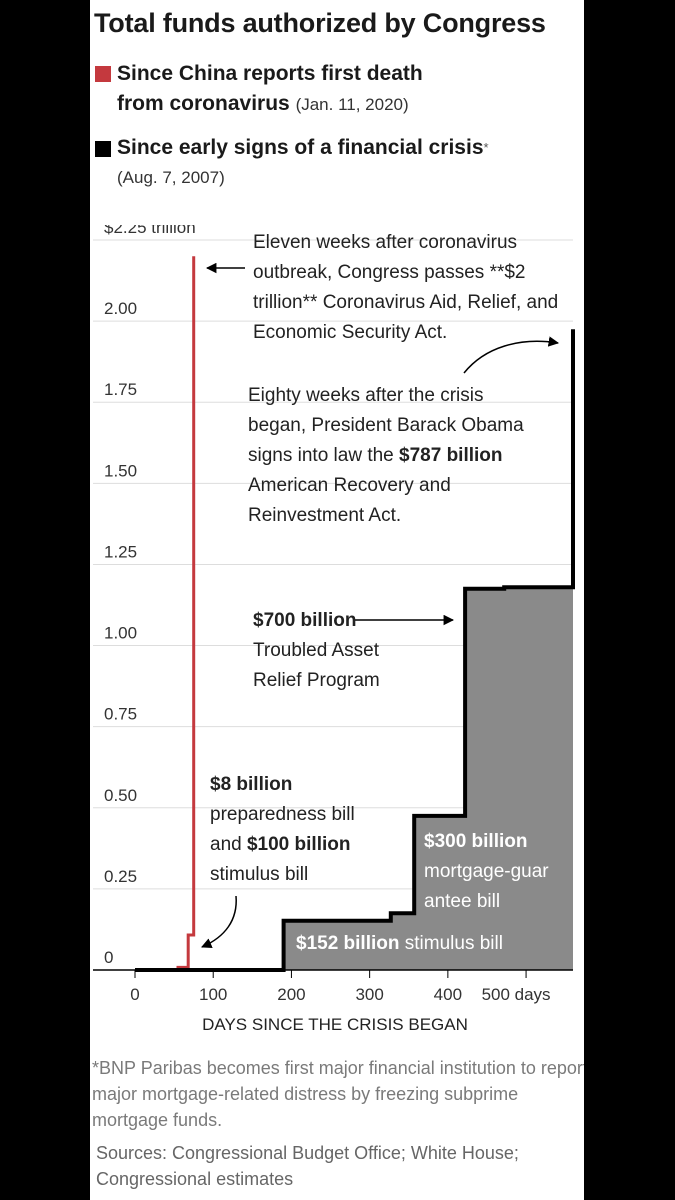  I want to click on annotation-line: trillion** Coronavirus Aid, Relief, and, so click(406, 302).